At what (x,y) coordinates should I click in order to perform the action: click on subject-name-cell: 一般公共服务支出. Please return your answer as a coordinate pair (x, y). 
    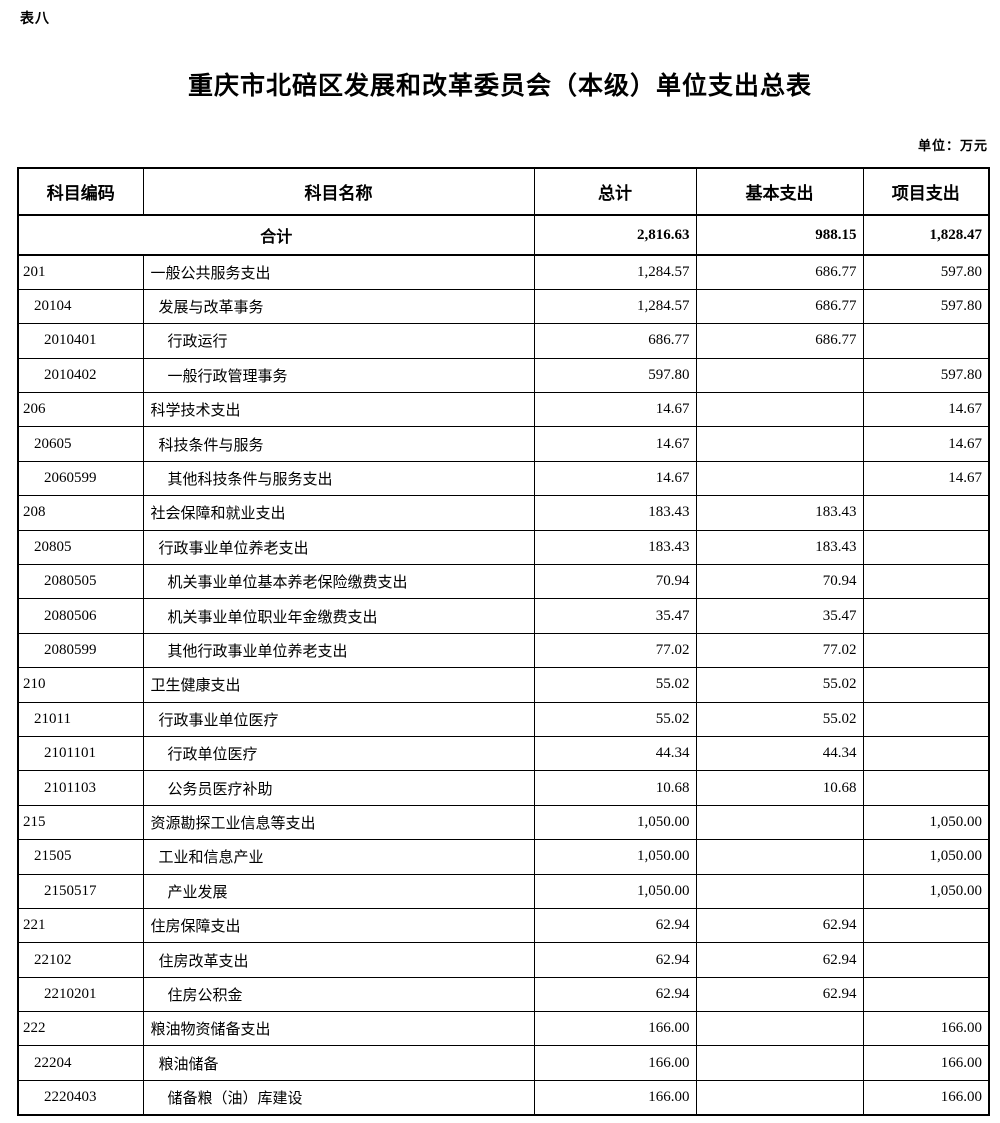
    Looking at the image, I should click on (338, 272).